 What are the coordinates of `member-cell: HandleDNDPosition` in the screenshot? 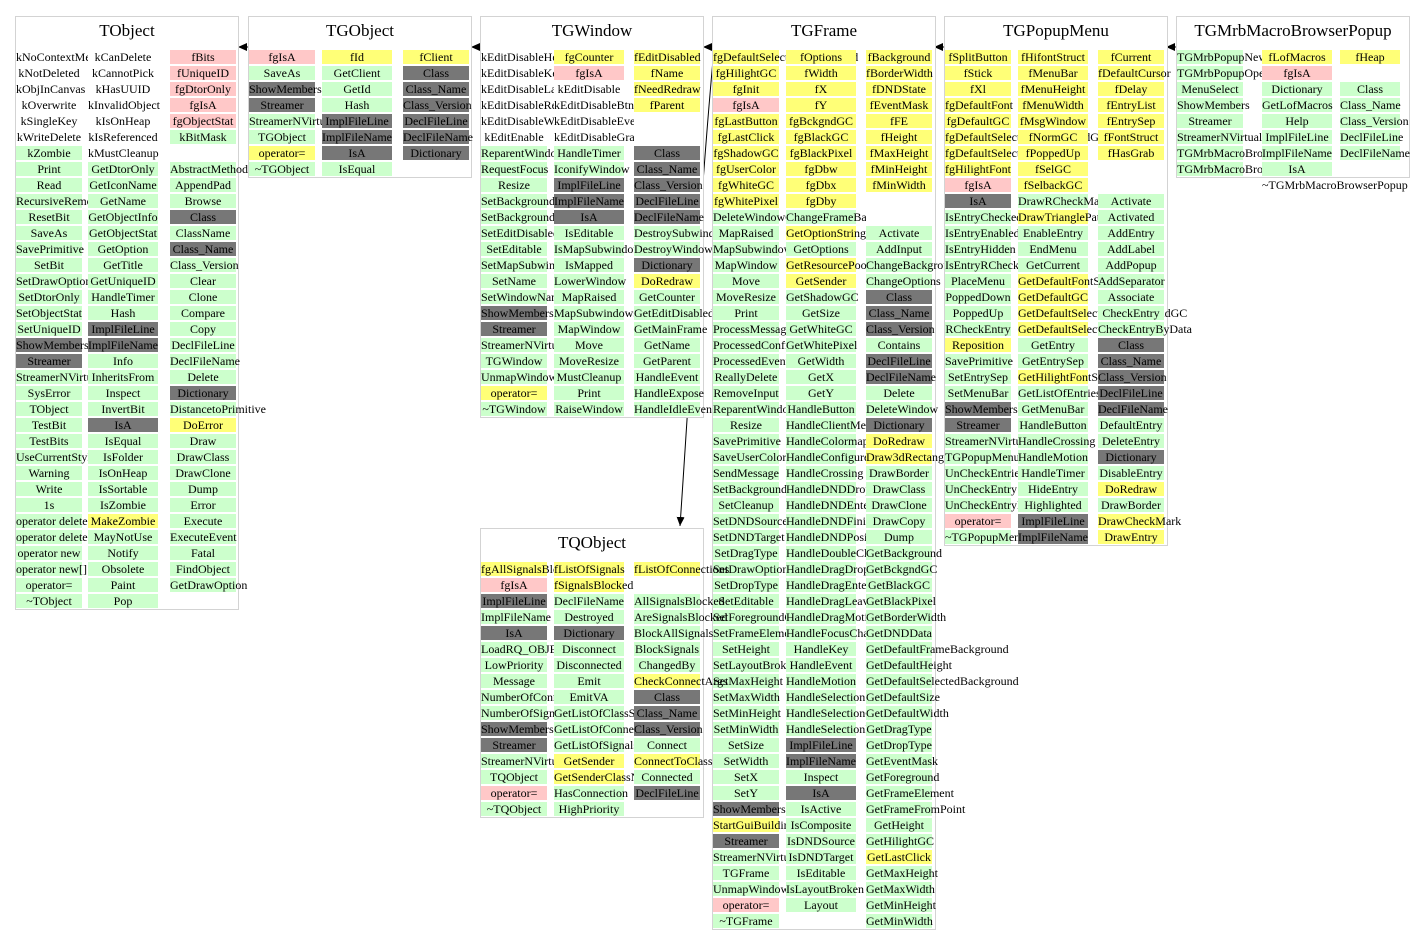 It's located at (836, 537).